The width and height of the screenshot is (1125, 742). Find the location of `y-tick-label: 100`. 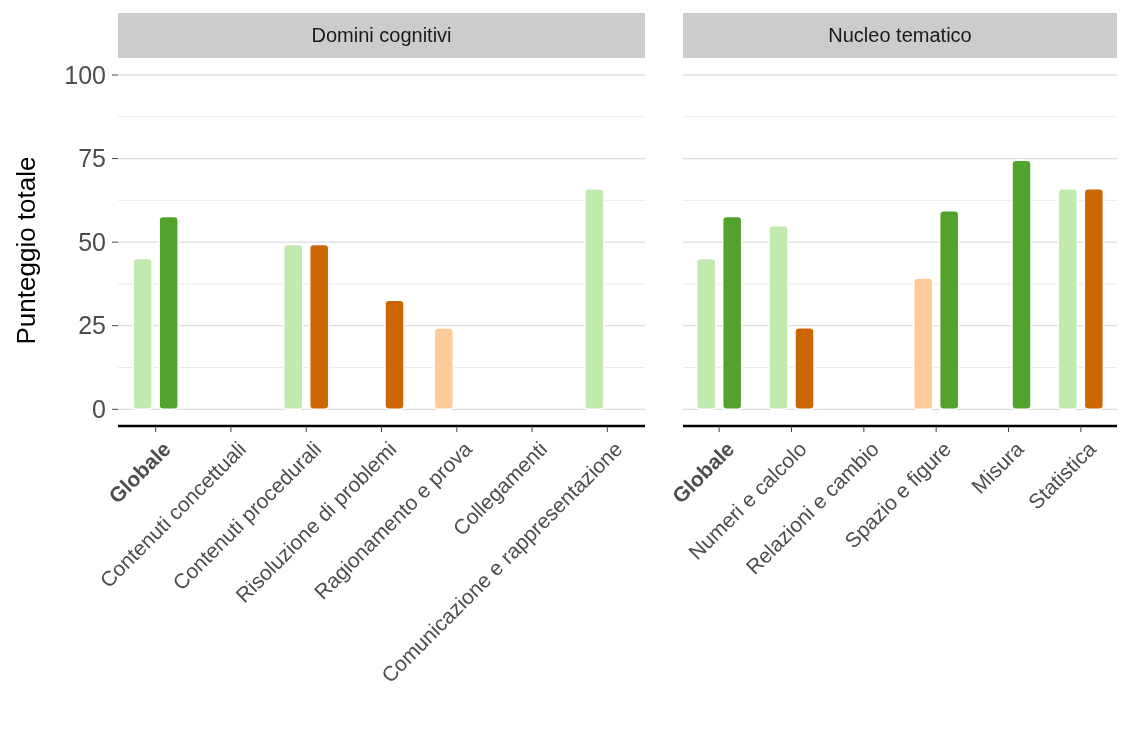

y-tick-label: 100 is located at coordinates (85, 74).